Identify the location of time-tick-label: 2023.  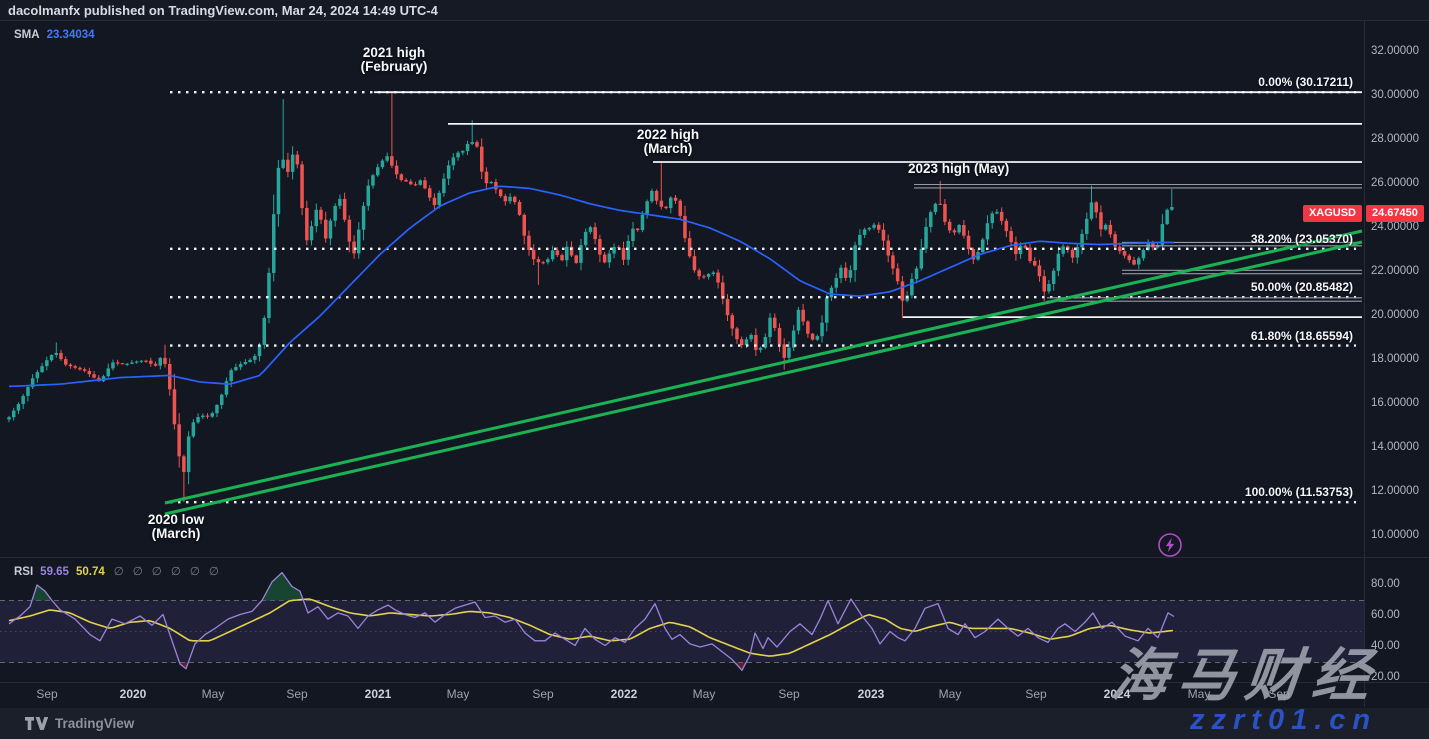
(871, 694).